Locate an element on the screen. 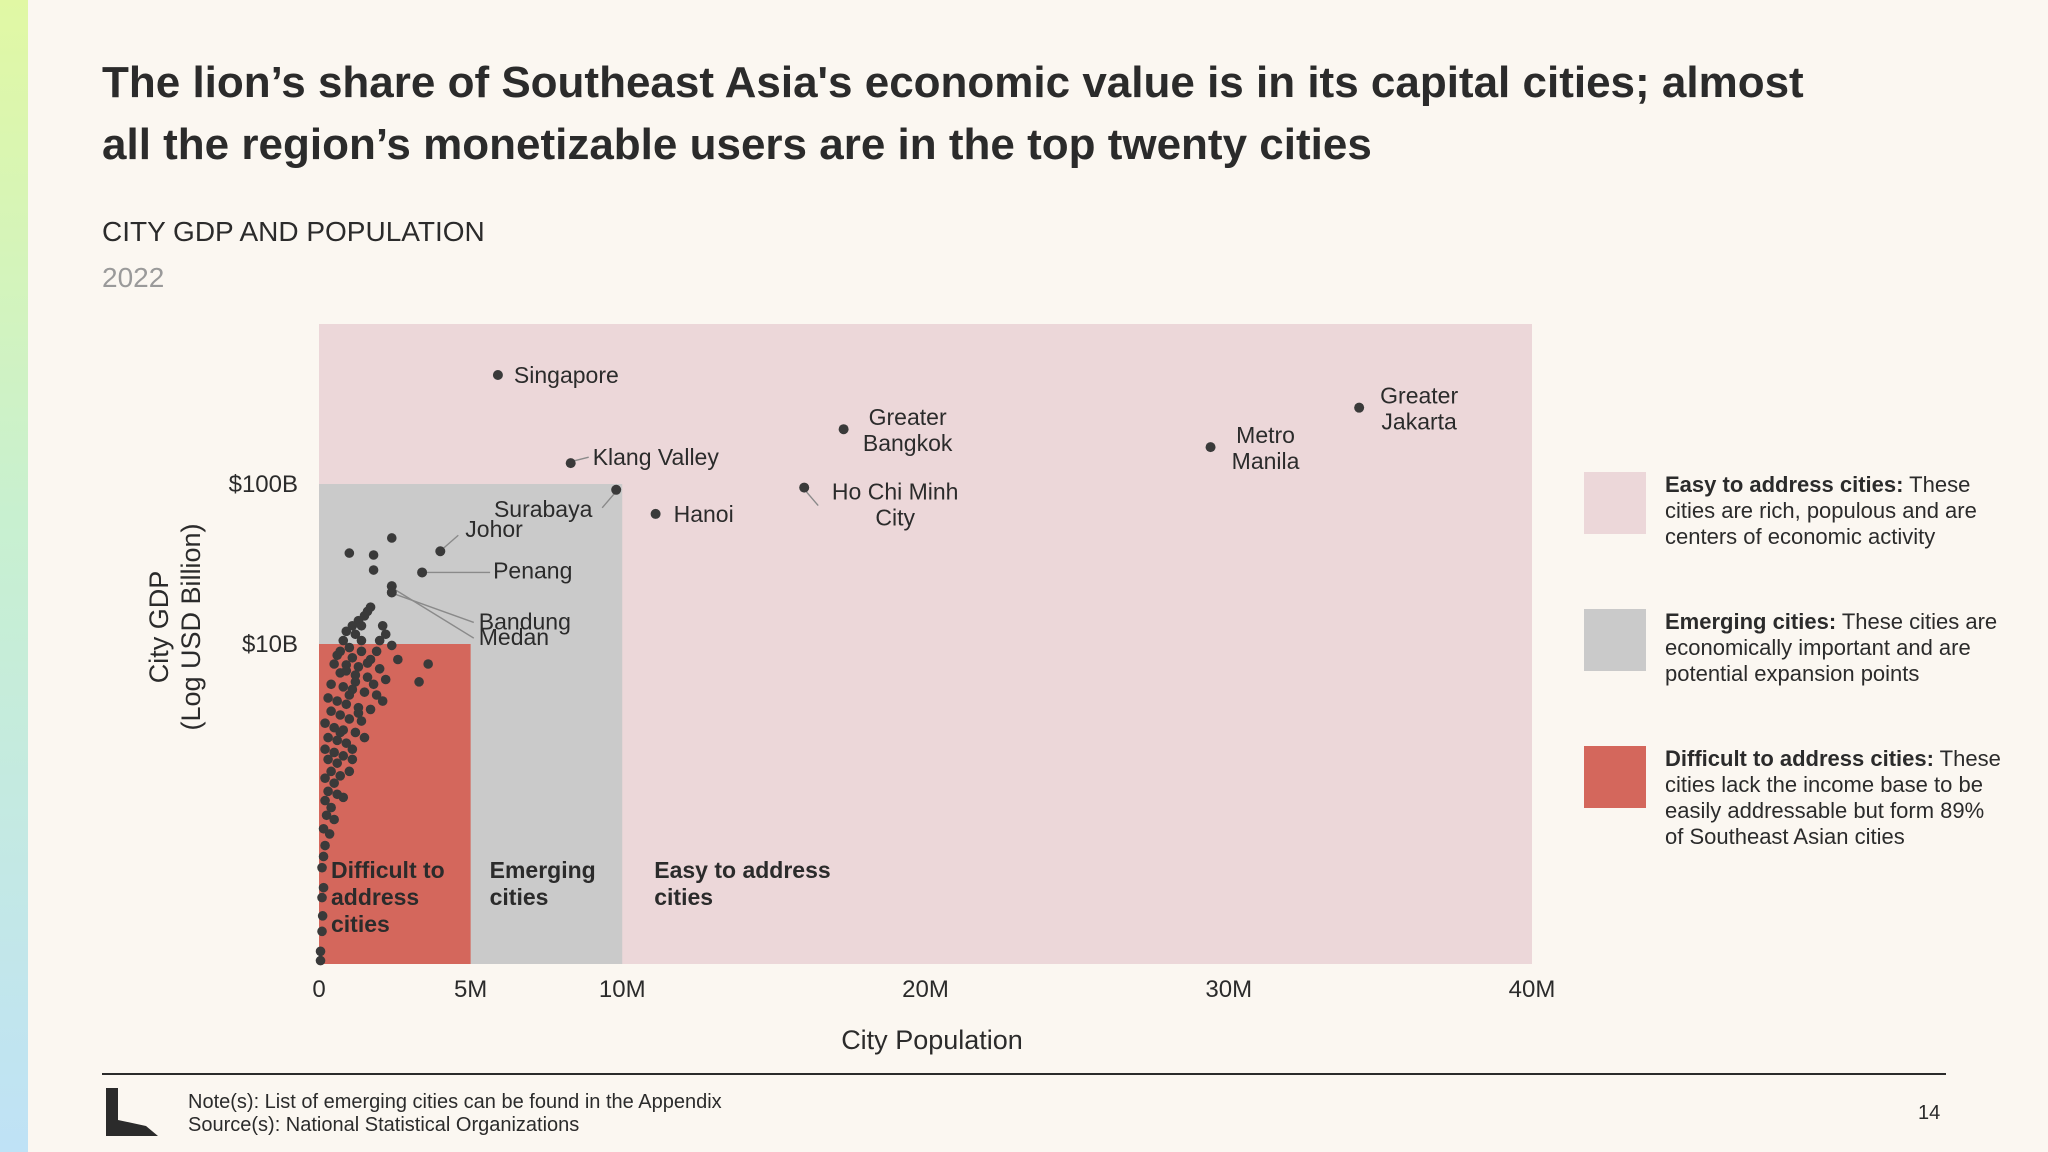 The width and height of the screenshot is (2048, 1152). city-label: Hanoi is located at coordinates (704, 514).